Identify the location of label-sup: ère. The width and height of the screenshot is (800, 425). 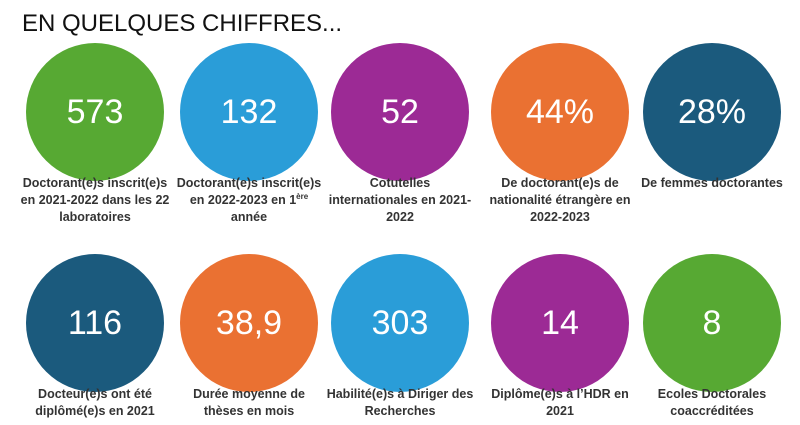
(302, 196).